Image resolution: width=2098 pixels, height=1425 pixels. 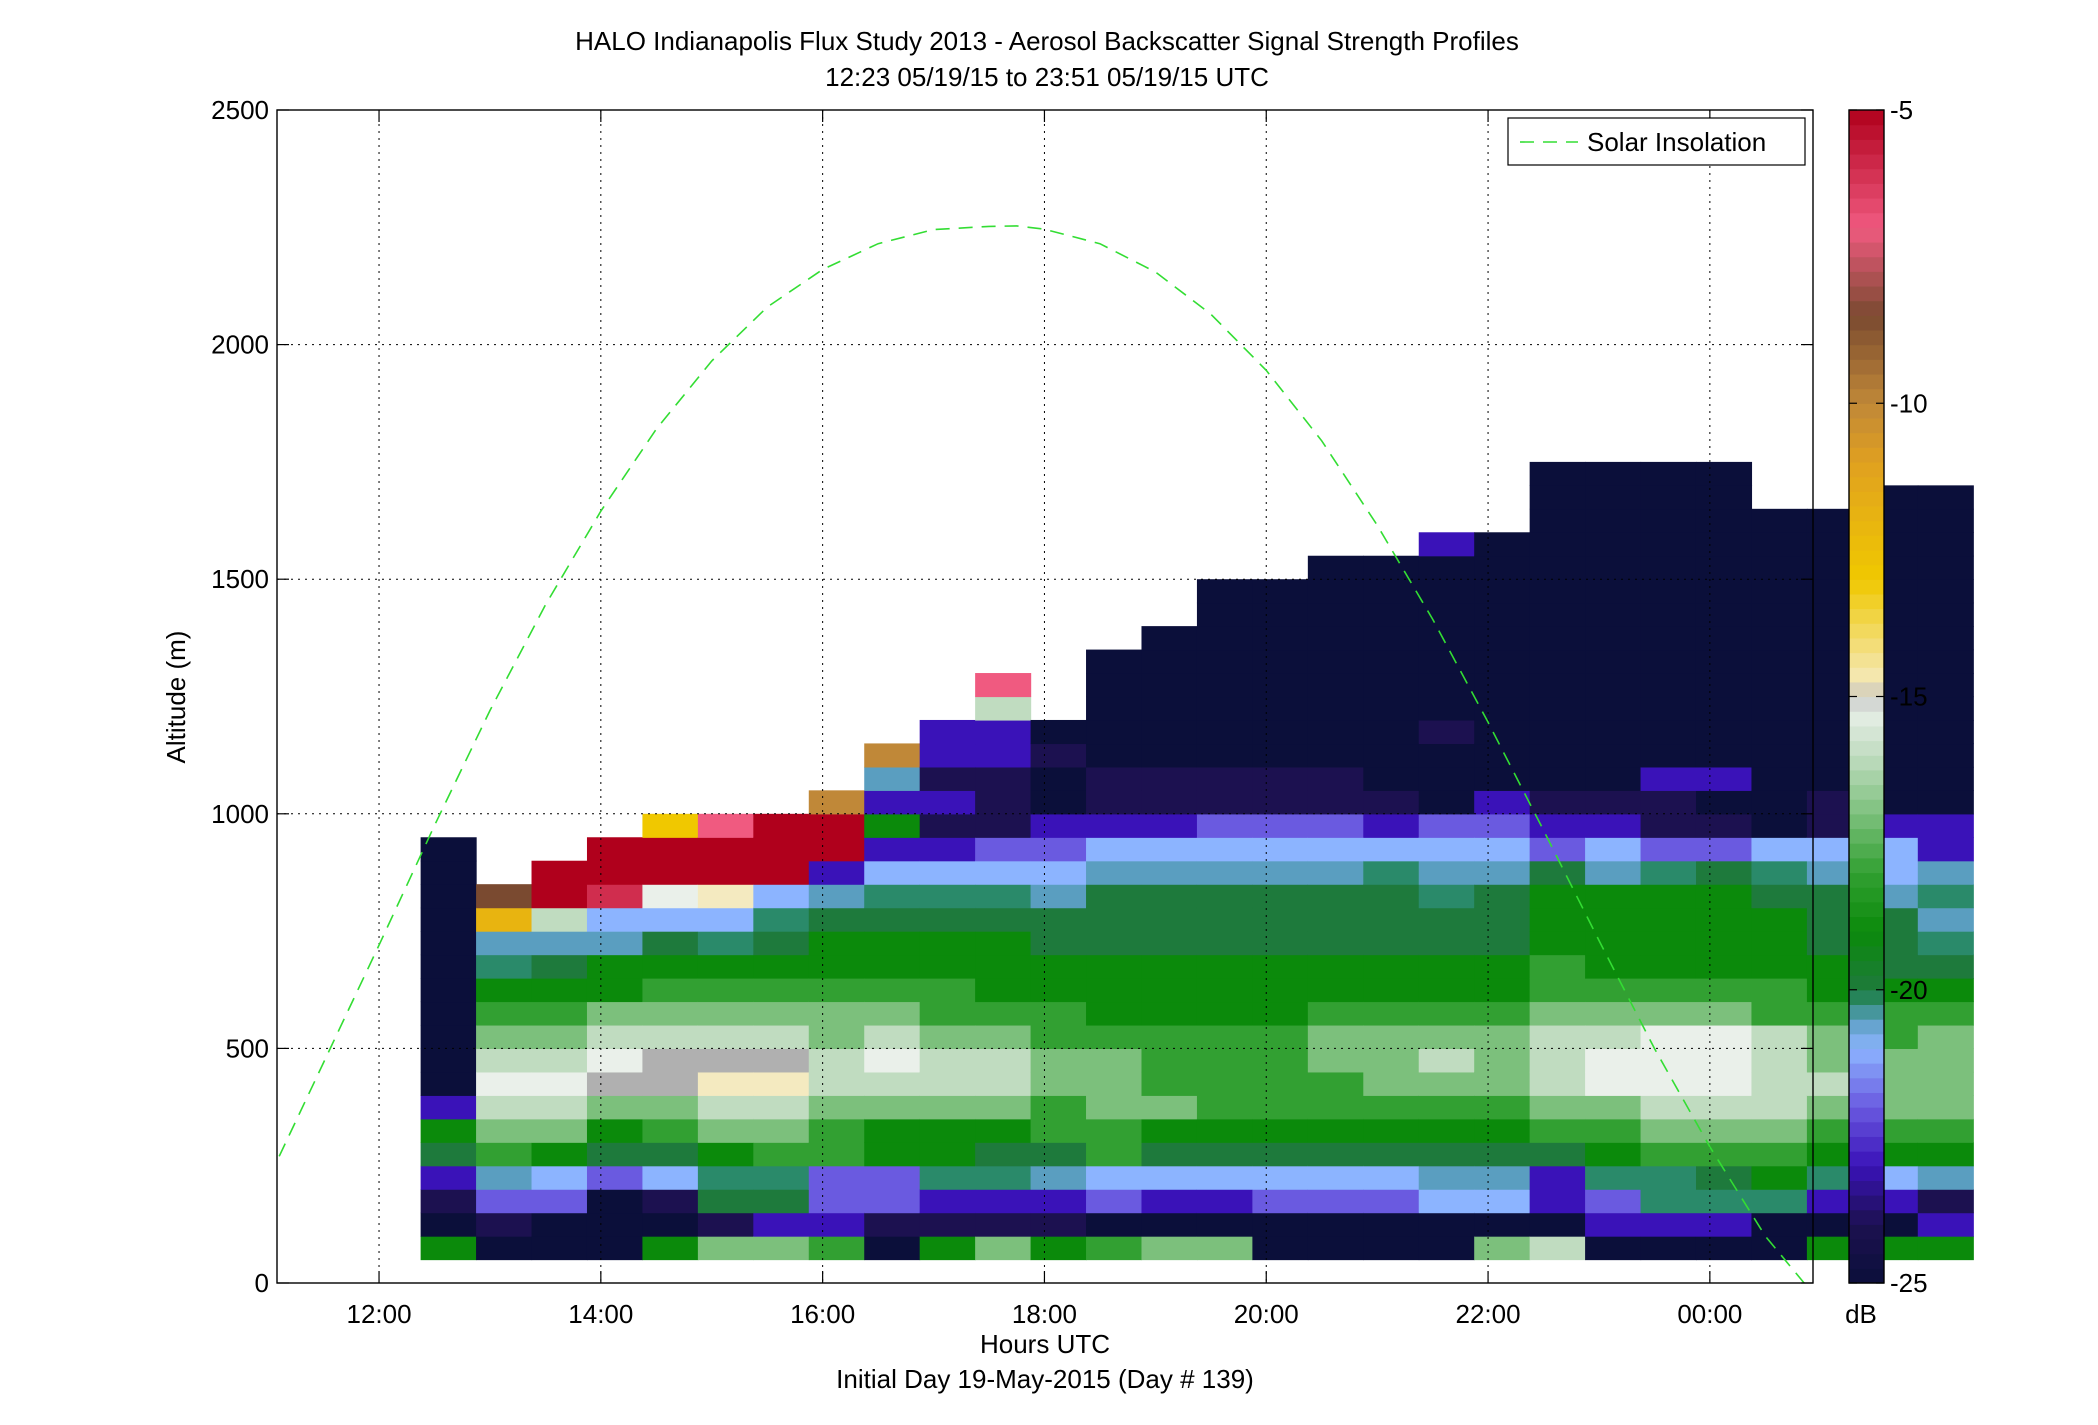 I want to click on chart-subtitle: 12:23 05/19/15 to 23:51 05/19/15 UTC, so click(x=1047, y=77).